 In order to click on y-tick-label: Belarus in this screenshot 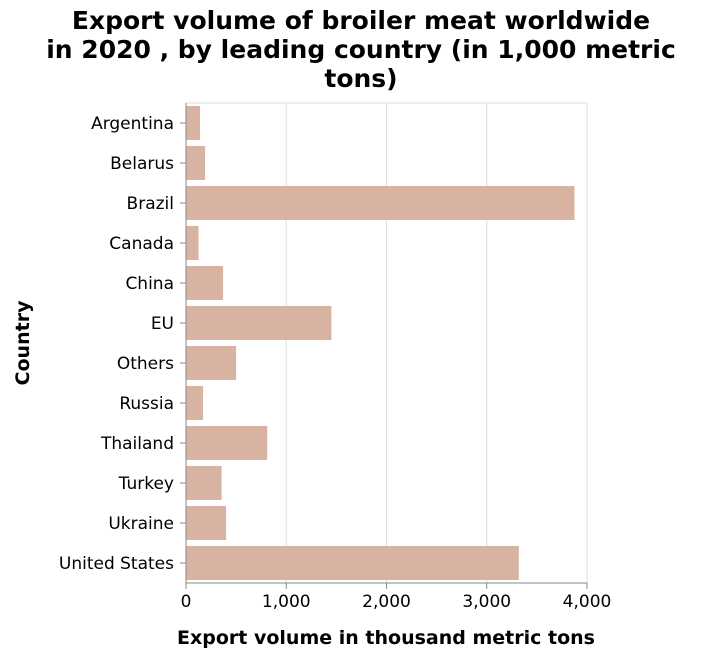, I will do `click(142, 164)`.